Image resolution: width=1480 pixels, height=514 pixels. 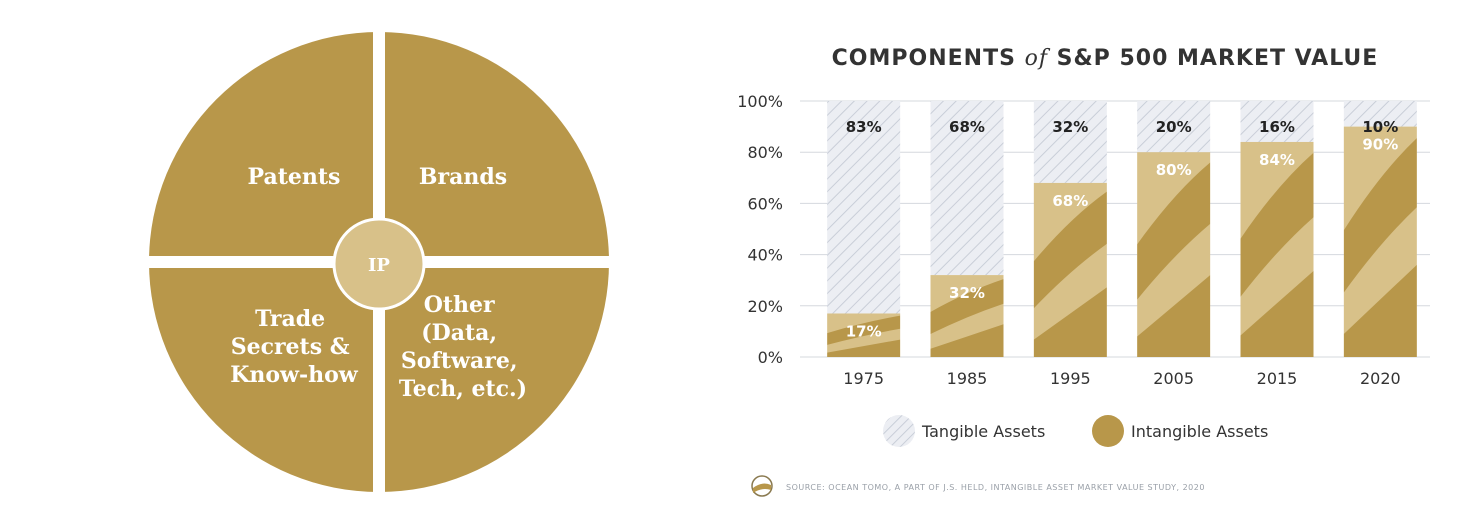 I want to click on bar-tangible-2005, so click(x=1174, y=127).